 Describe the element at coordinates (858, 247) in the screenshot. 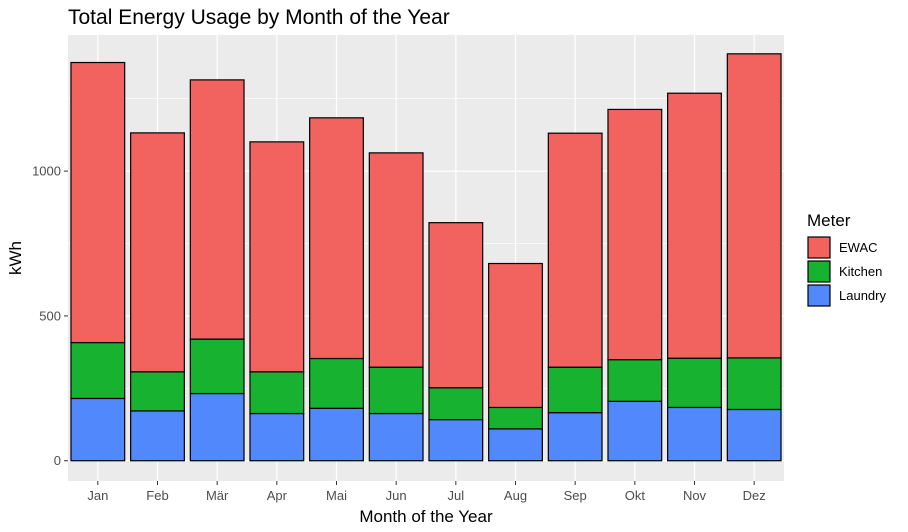

I see `legend-label-ewac: EWAC` at that location.